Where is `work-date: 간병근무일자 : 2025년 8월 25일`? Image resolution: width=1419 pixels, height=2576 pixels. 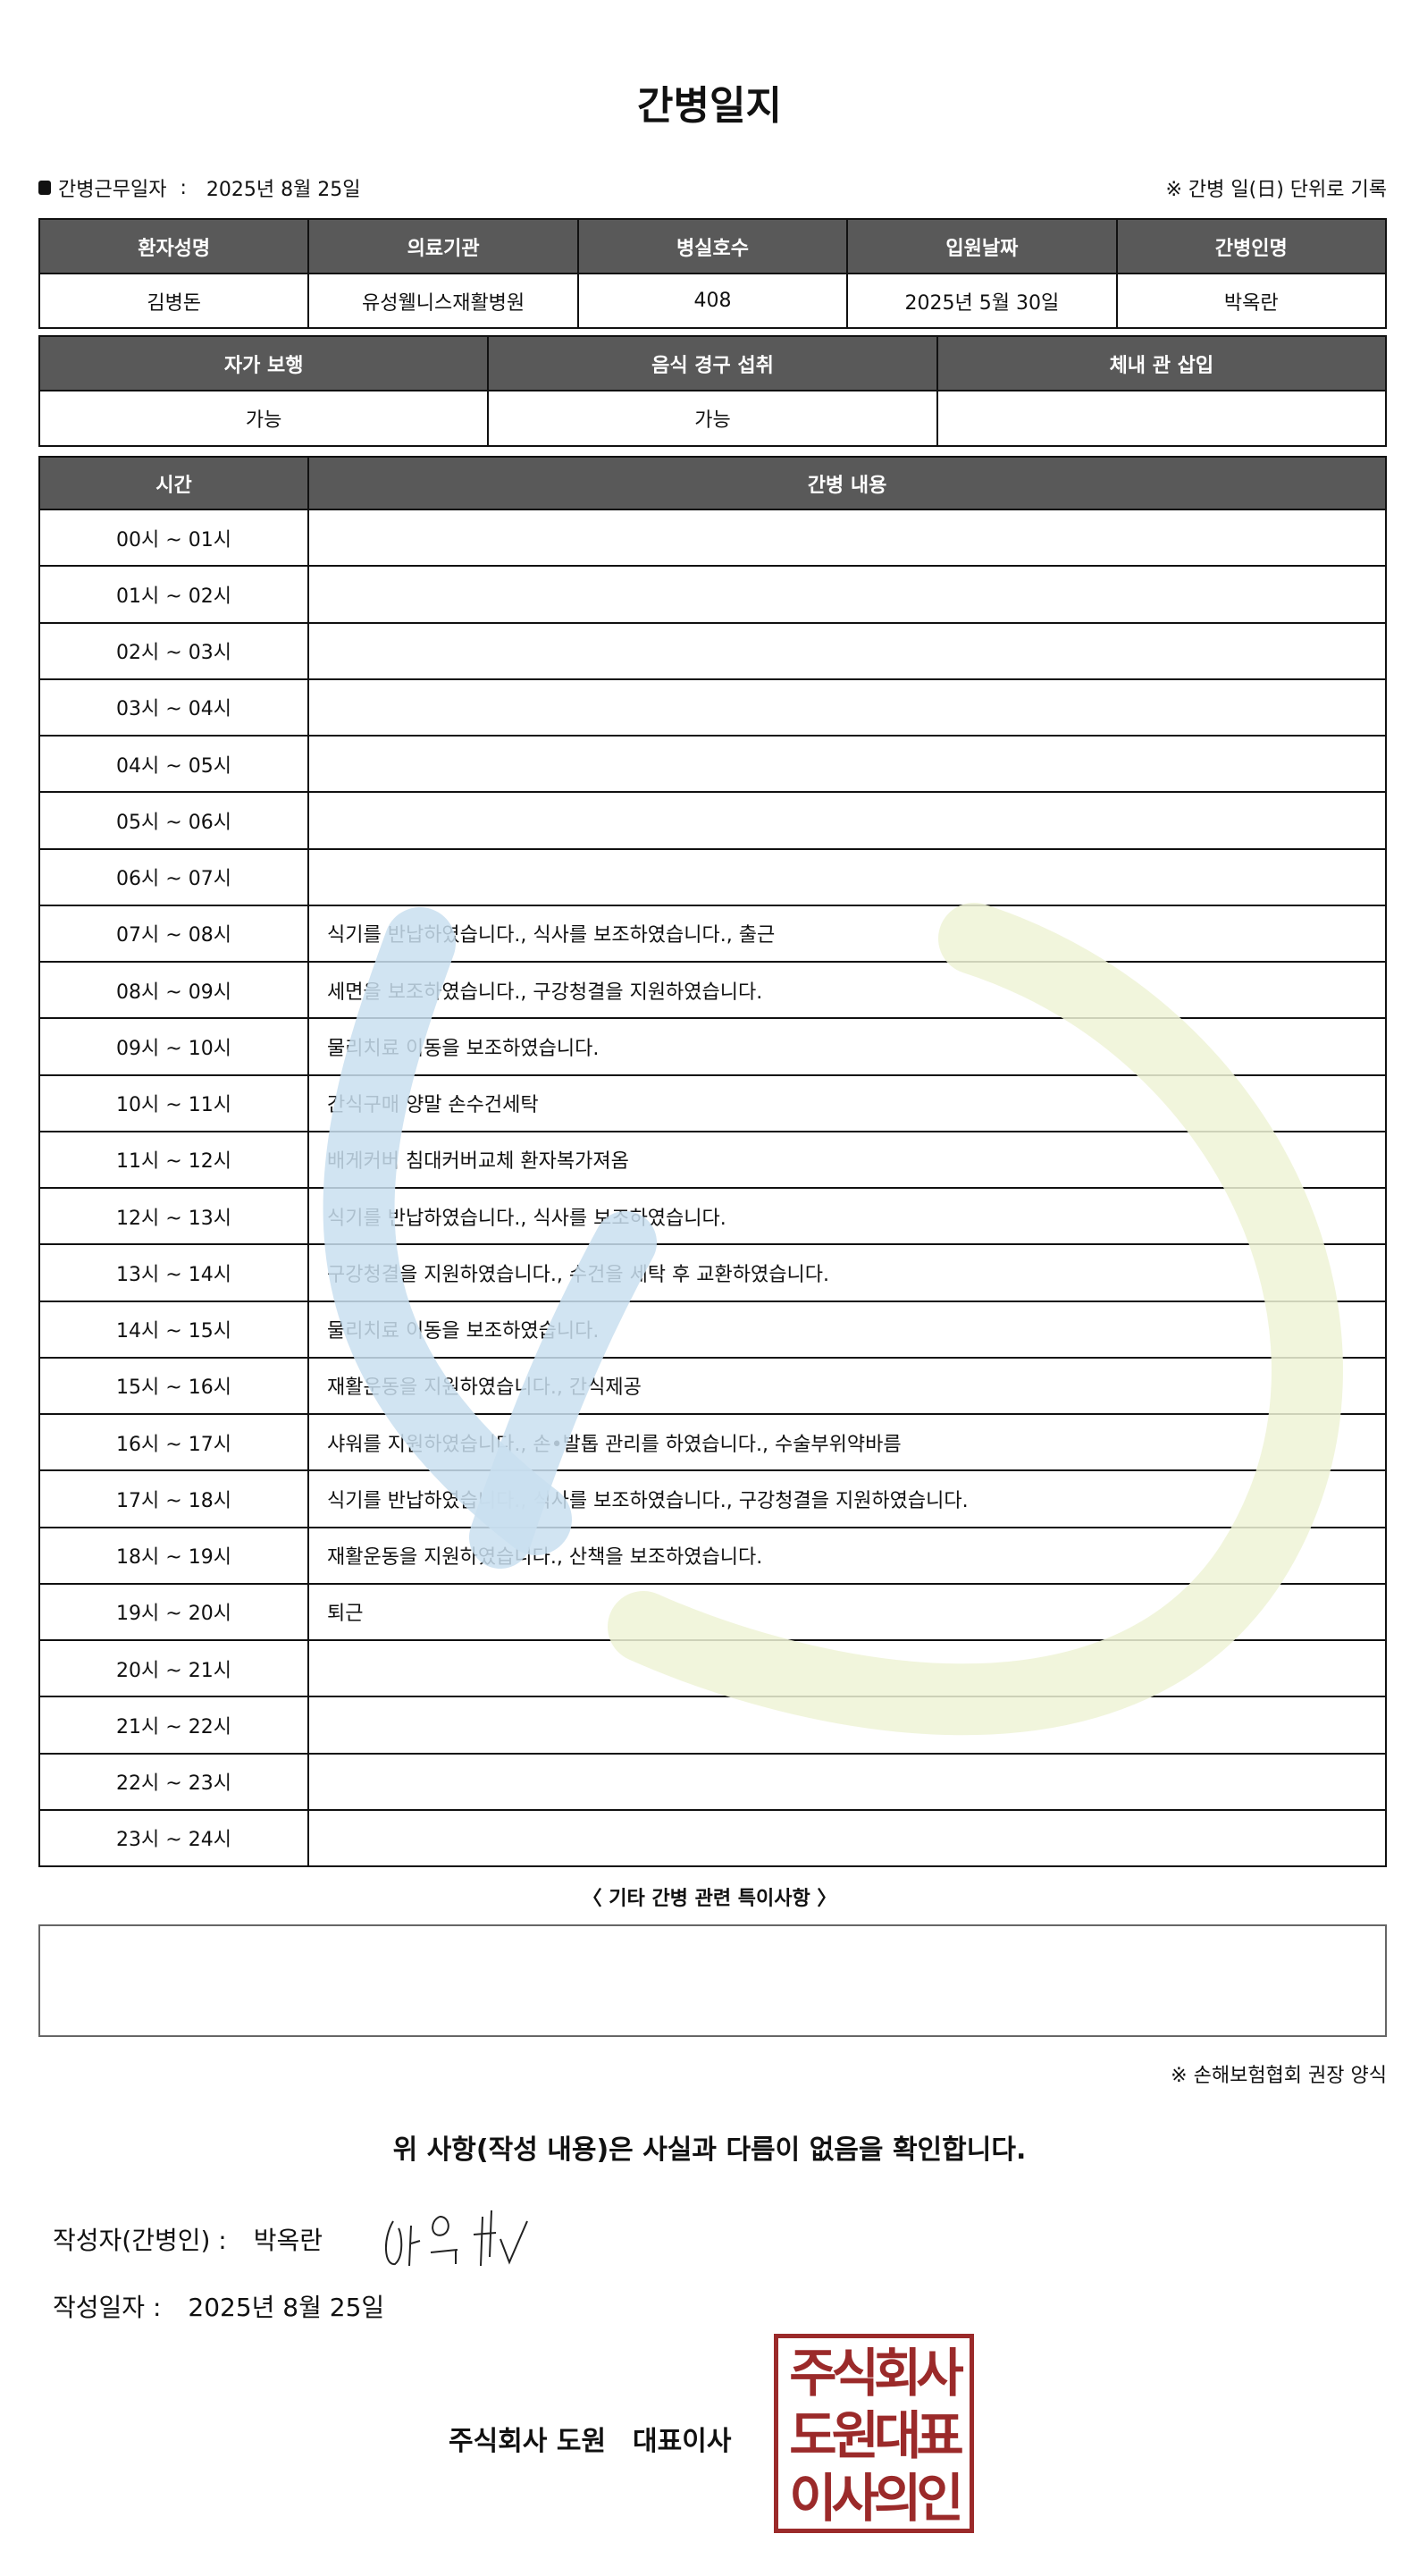
work-date: 간병근무일자 : 2025년 8월 25일 is located at coordinates (200, 188).